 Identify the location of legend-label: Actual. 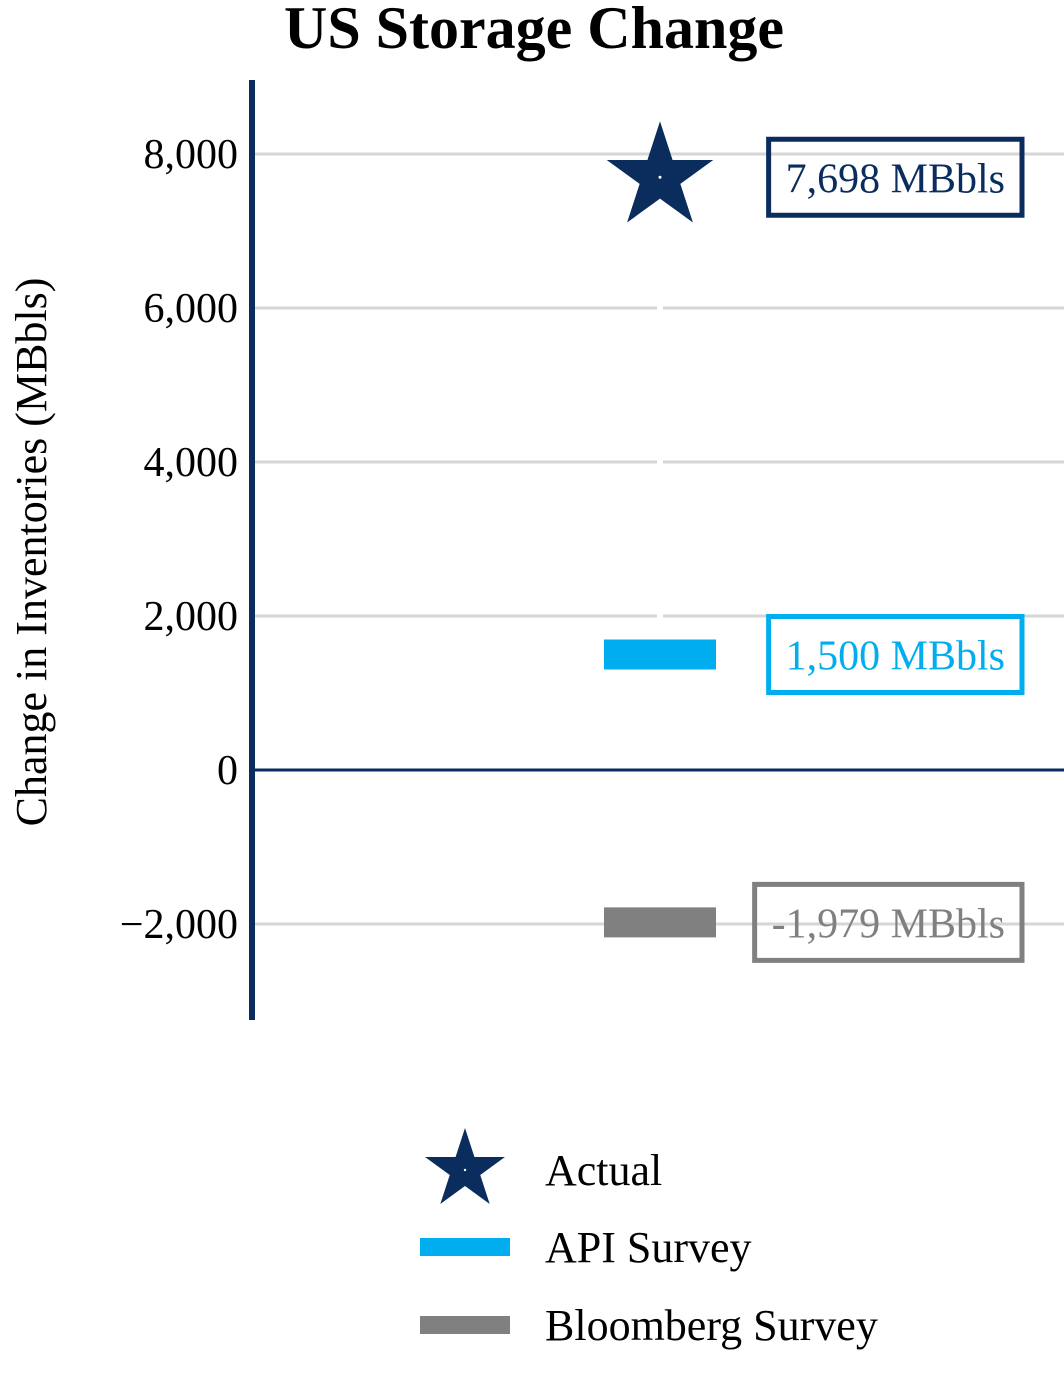
(603, 1170).